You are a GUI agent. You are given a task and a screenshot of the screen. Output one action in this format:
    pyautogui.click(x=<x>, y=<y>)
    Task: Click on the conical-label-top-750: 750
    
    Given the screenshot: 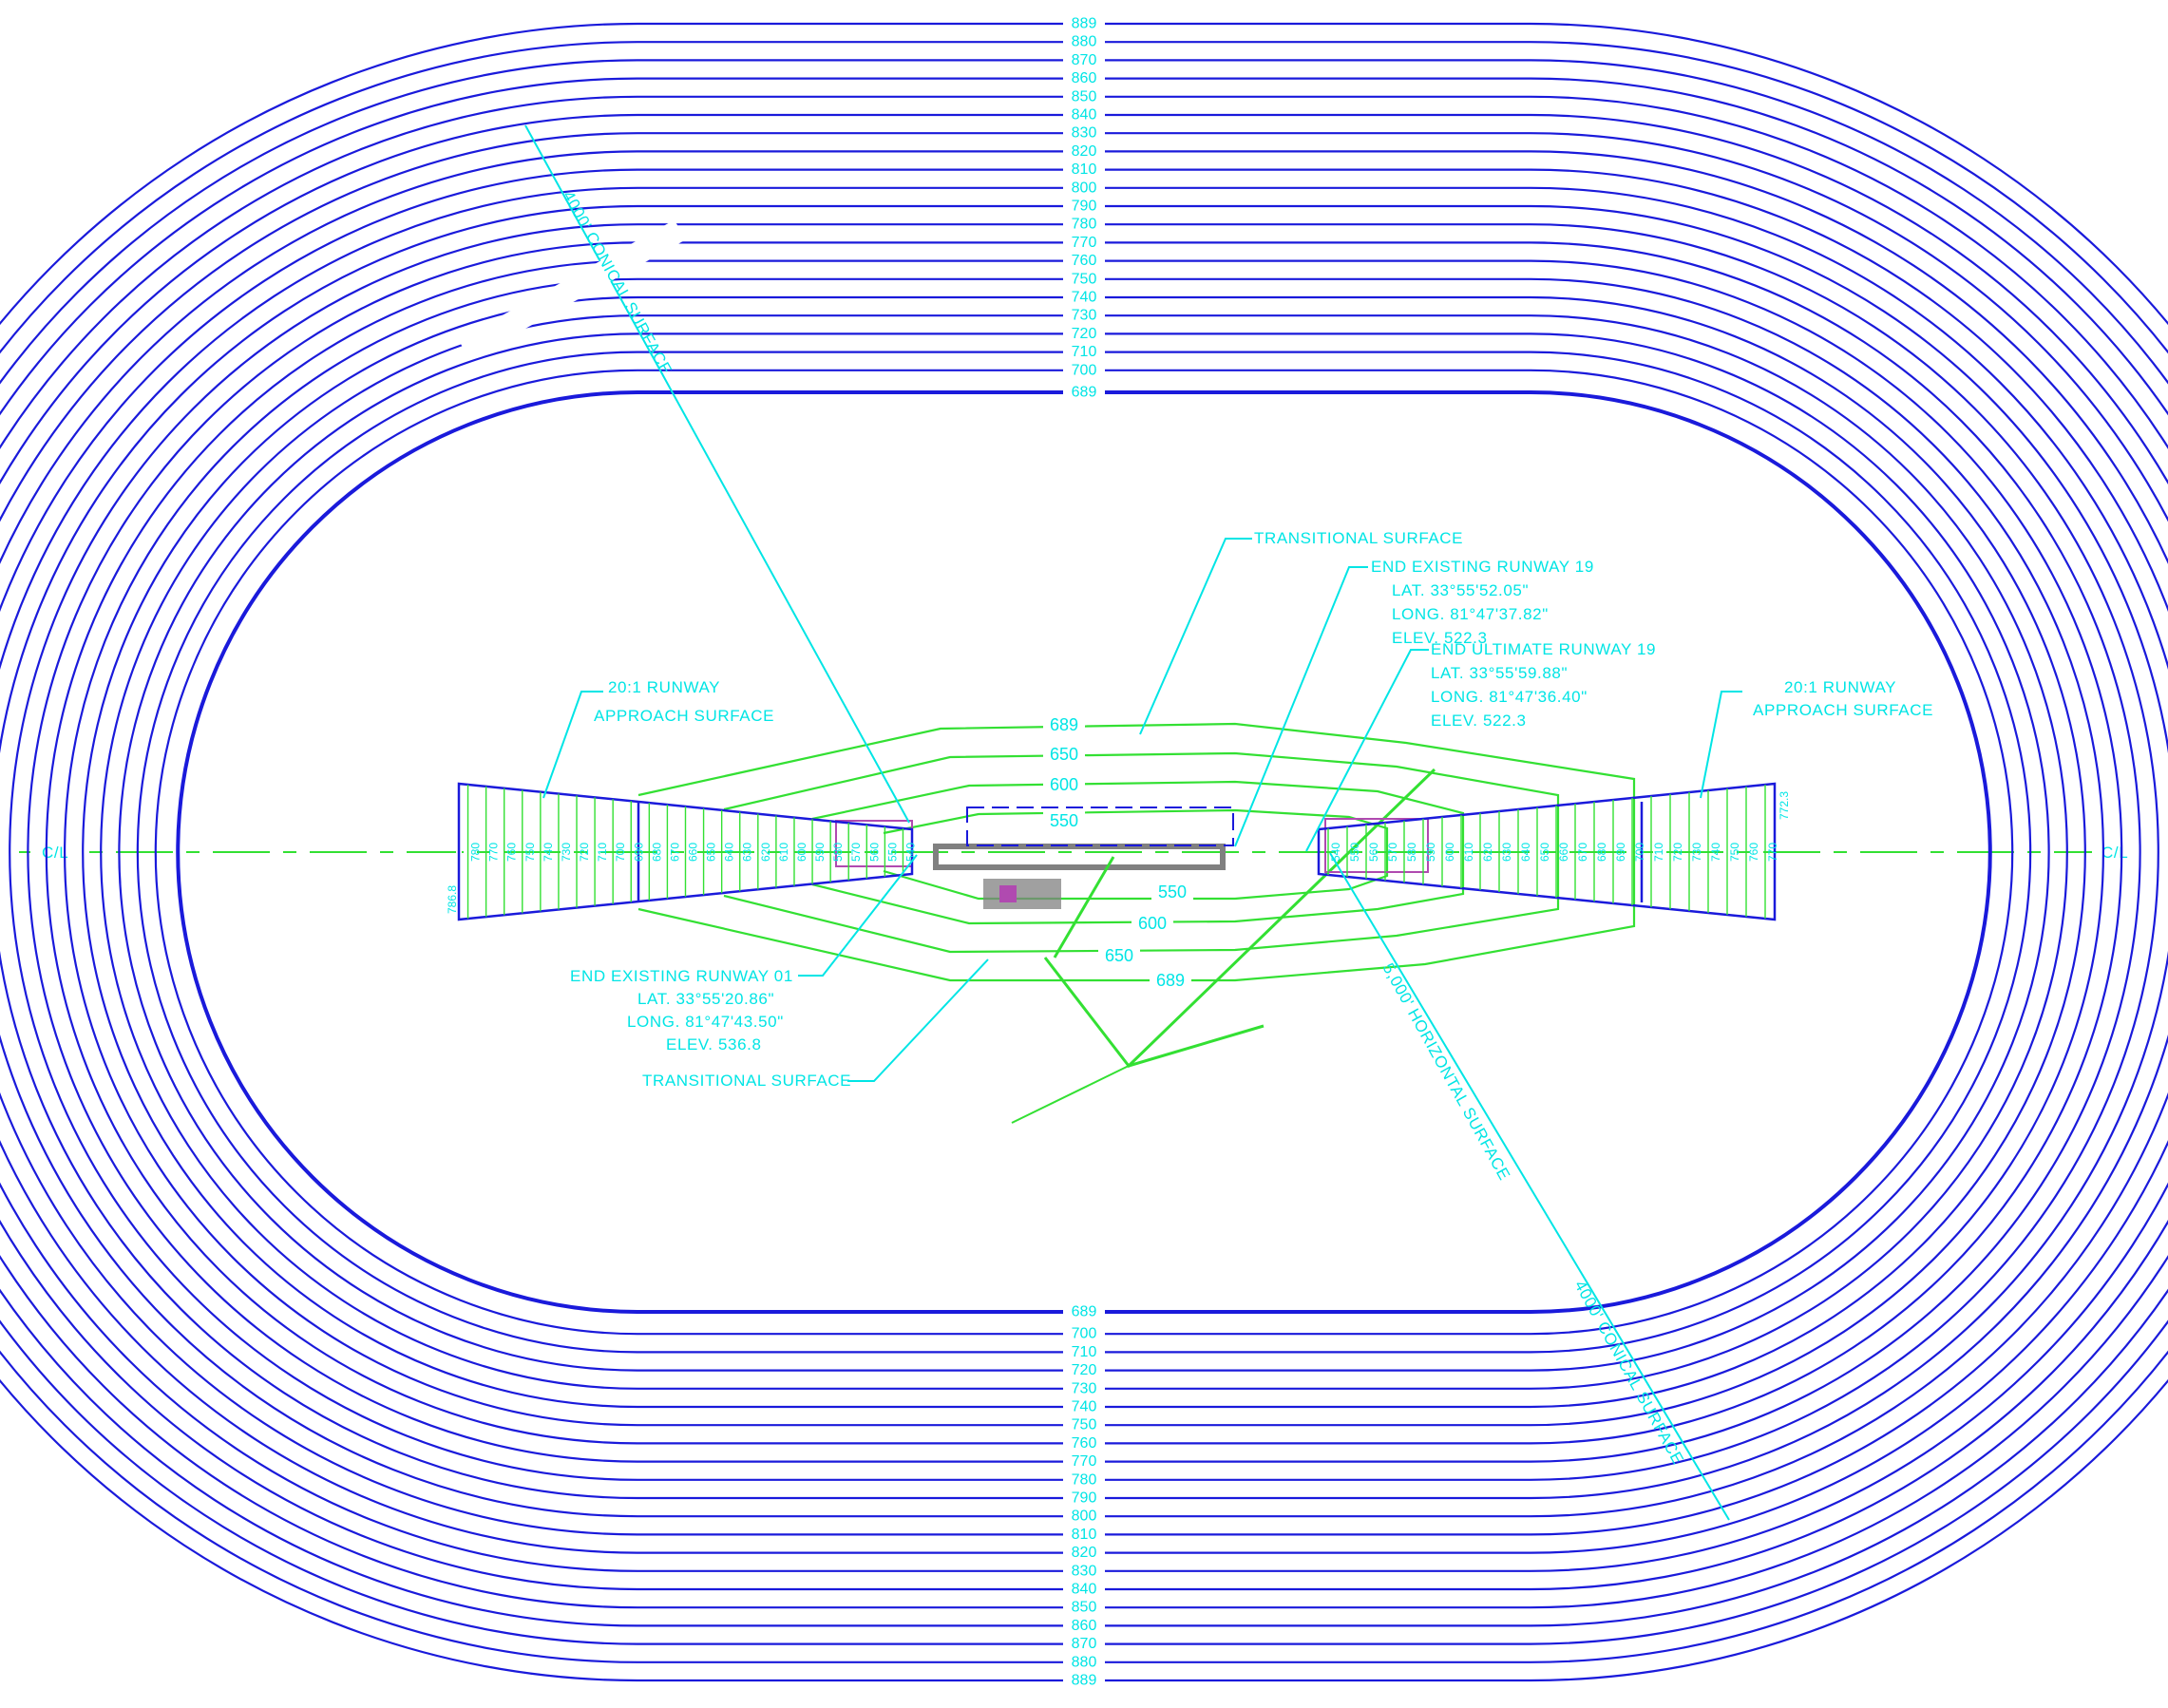 What is the action you would take?
    pyautogui.click(x=1084, y=279)
    